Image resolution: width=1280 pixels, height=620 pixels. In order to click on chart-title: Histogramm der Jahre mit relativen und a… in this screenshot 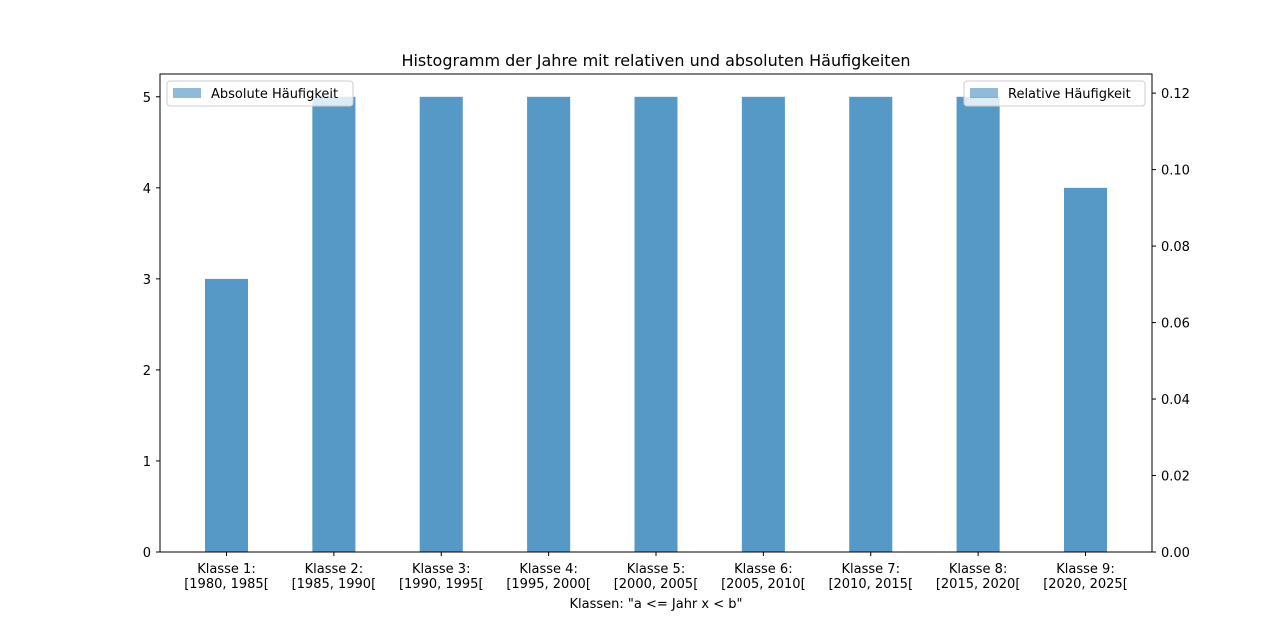, I will do `click(655, 60)`.